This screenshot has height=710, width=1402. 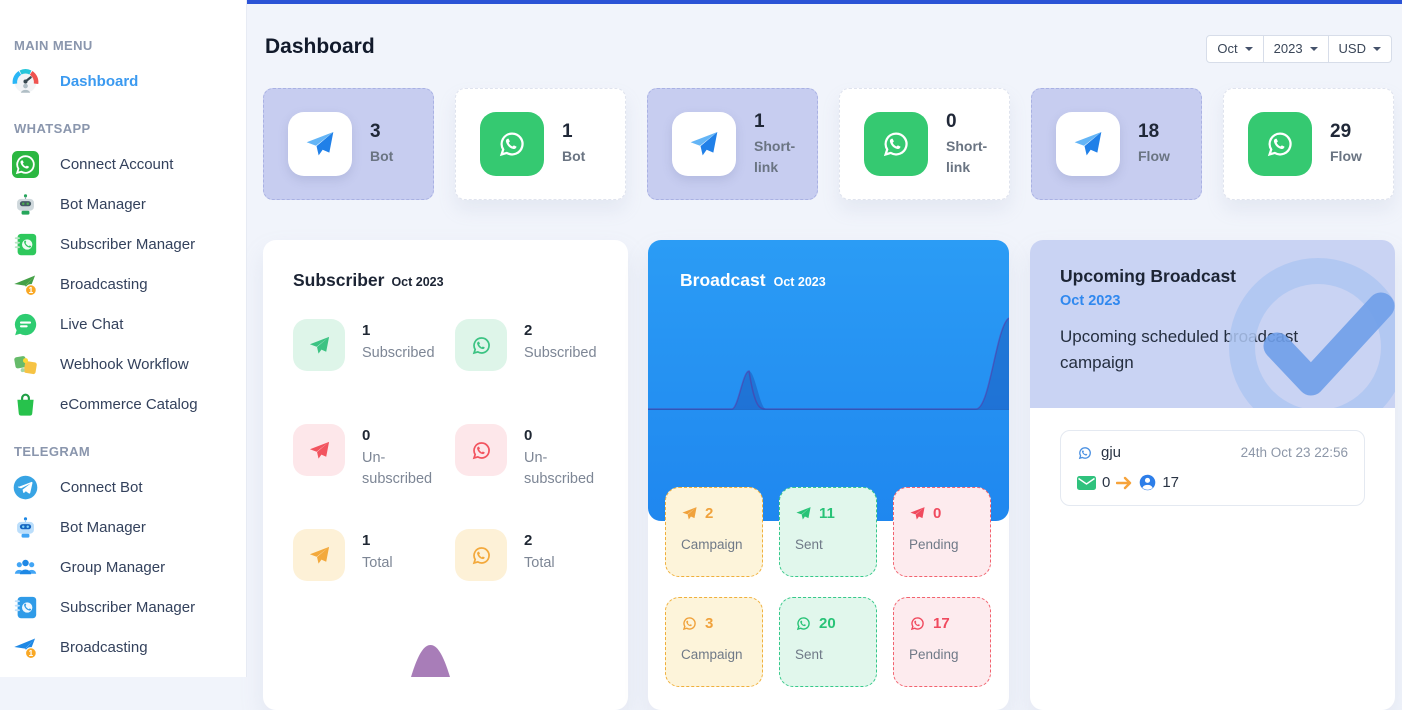 What do you see at coordinates (723, 280) in the screenshot?
I see `broadcast-card-title: Broadcast` at bounding box center [723, 280].